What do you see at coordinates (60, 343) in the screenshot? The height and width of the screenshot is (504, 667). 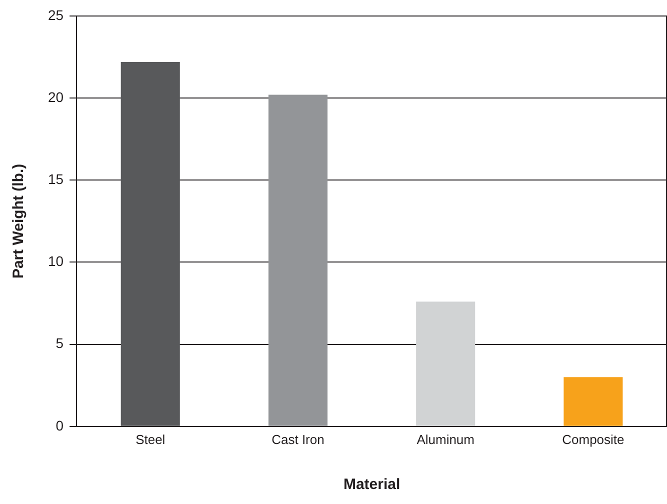 I see `y-tick-label: 5` at bounding box center [60, 343].